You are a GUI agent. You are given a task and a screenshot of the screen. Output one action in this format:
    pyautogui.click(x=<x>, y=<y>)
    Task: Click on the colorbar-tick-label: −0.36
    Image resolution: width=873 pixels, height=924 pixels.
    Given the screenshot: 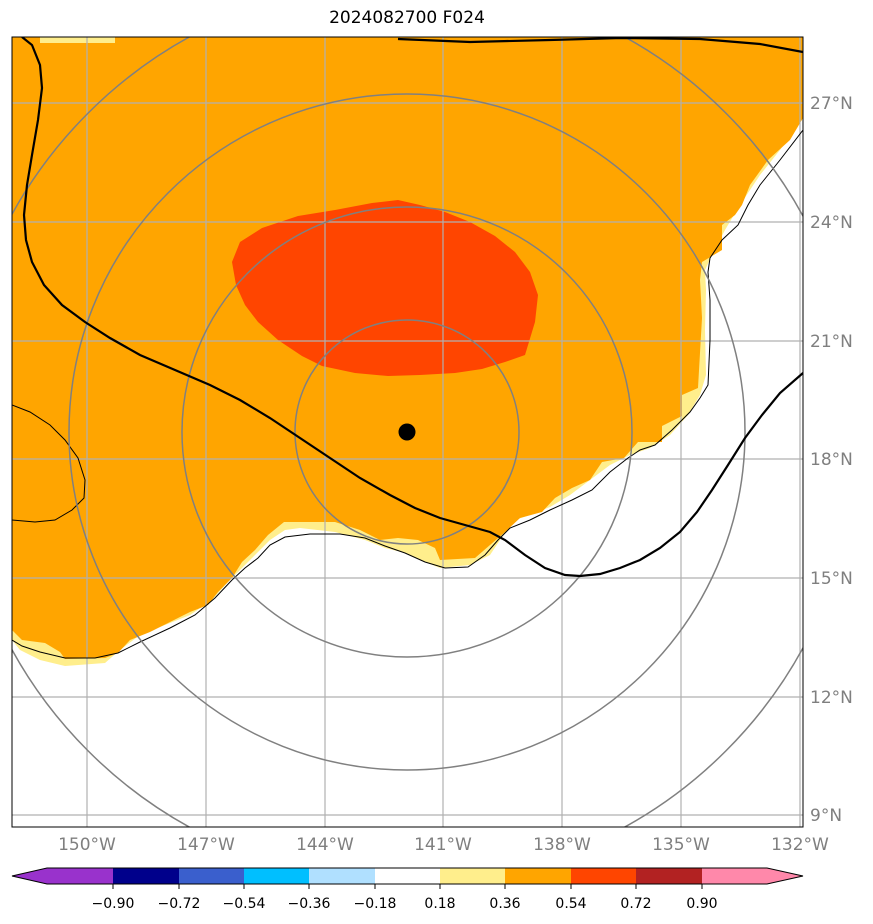 What is the action you would take?
    pyautogui.click(x=309, y=904)
    